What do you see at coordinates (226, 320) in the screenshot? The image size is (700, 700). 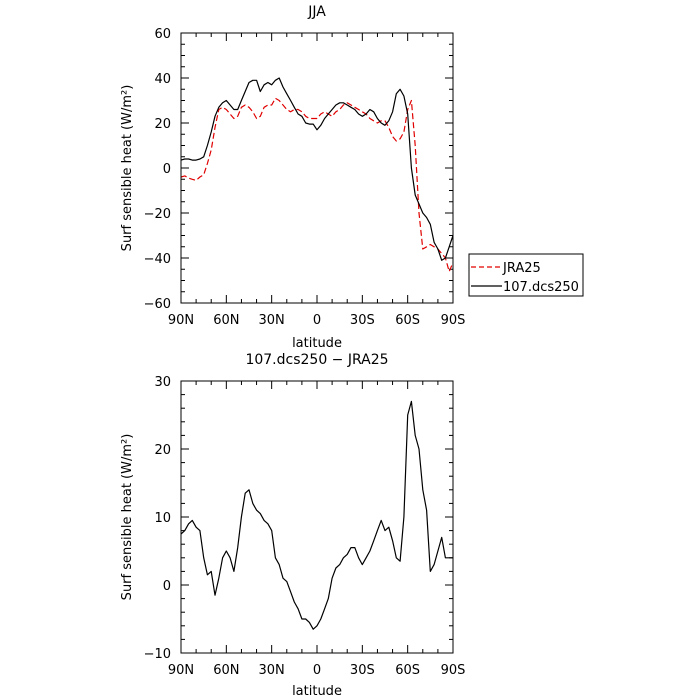 I see `top-x-tick-label: 60N` at bounding box center [226, 320].